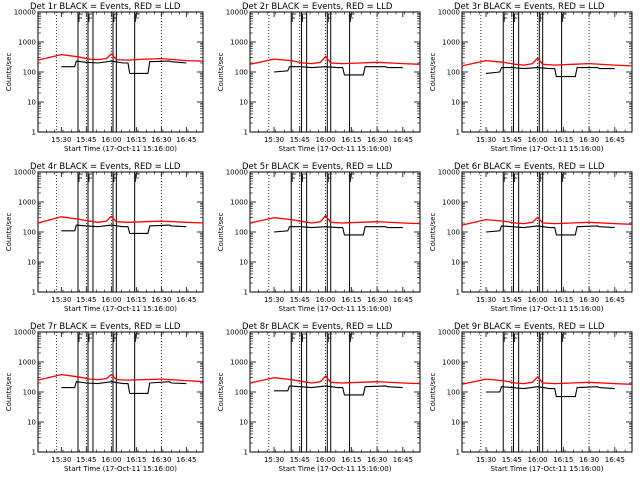  Describe the element at coordinates (317, 167) in the screenshot. I see `panel-title: Det 5r BLACK = Events, RED = LLD` at that location.